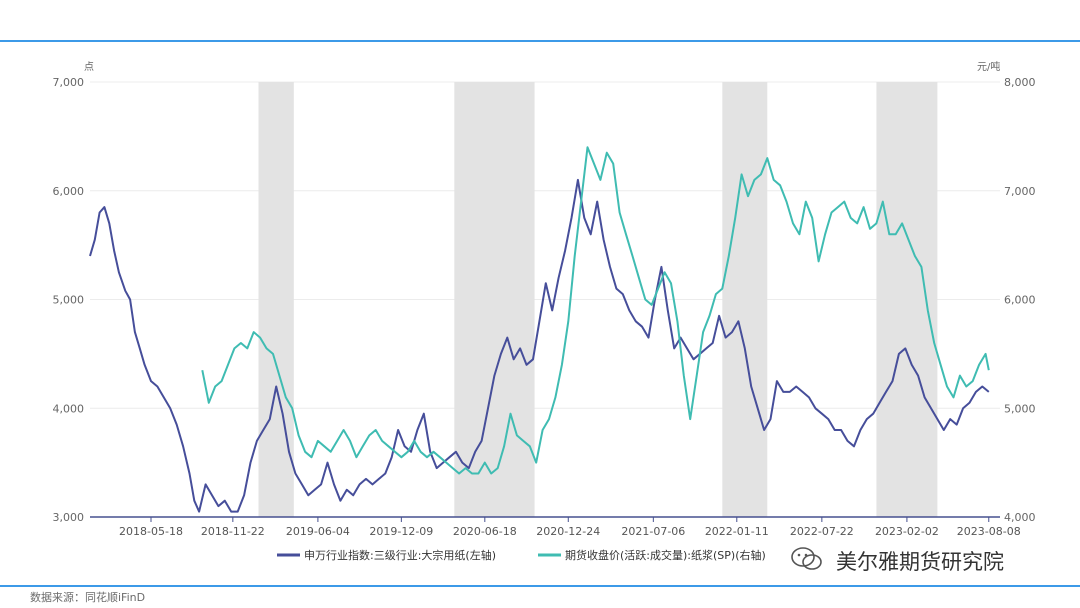  I want to click on x-tick-label: 2022-01-11, so click(737, 531).